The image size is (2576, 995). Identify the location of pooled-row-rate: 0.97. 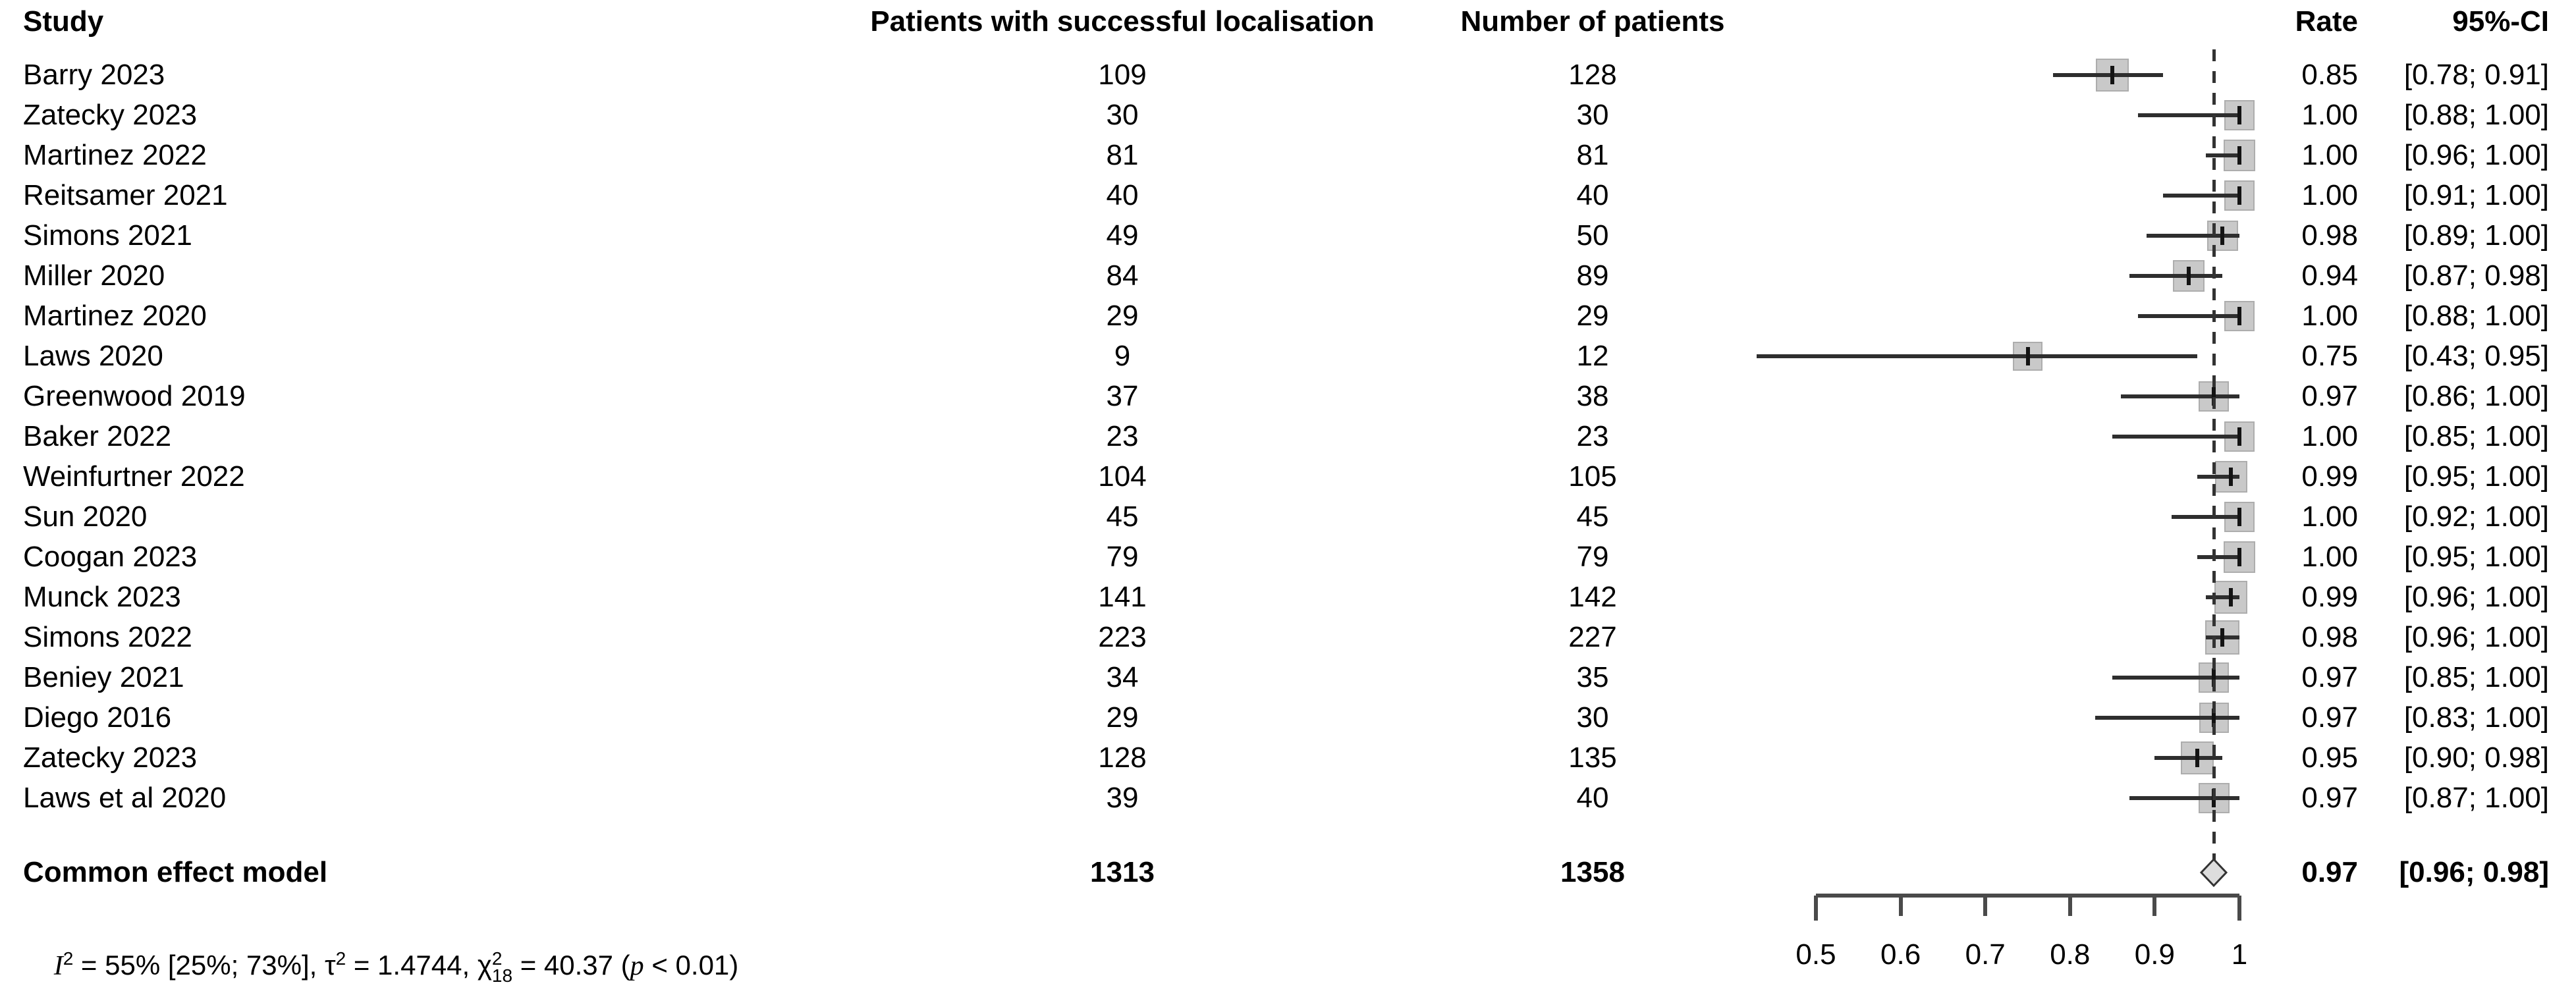
(2329, 872).